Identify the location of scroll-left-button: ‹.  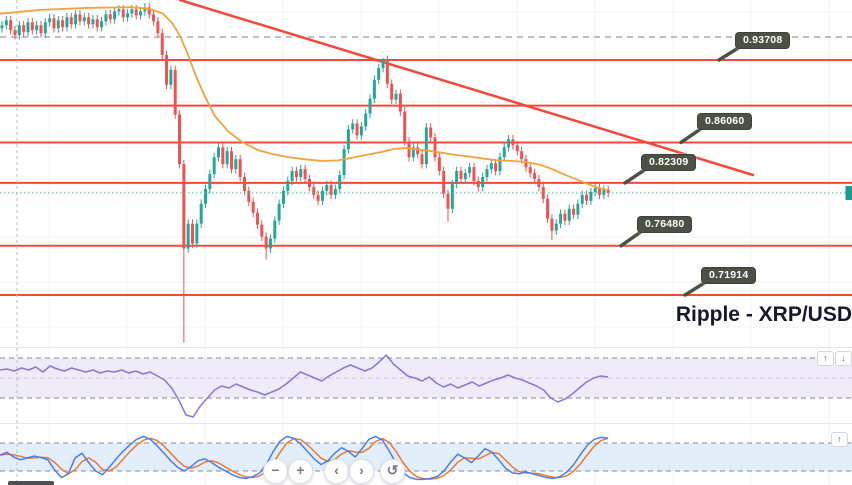
(336, 471).